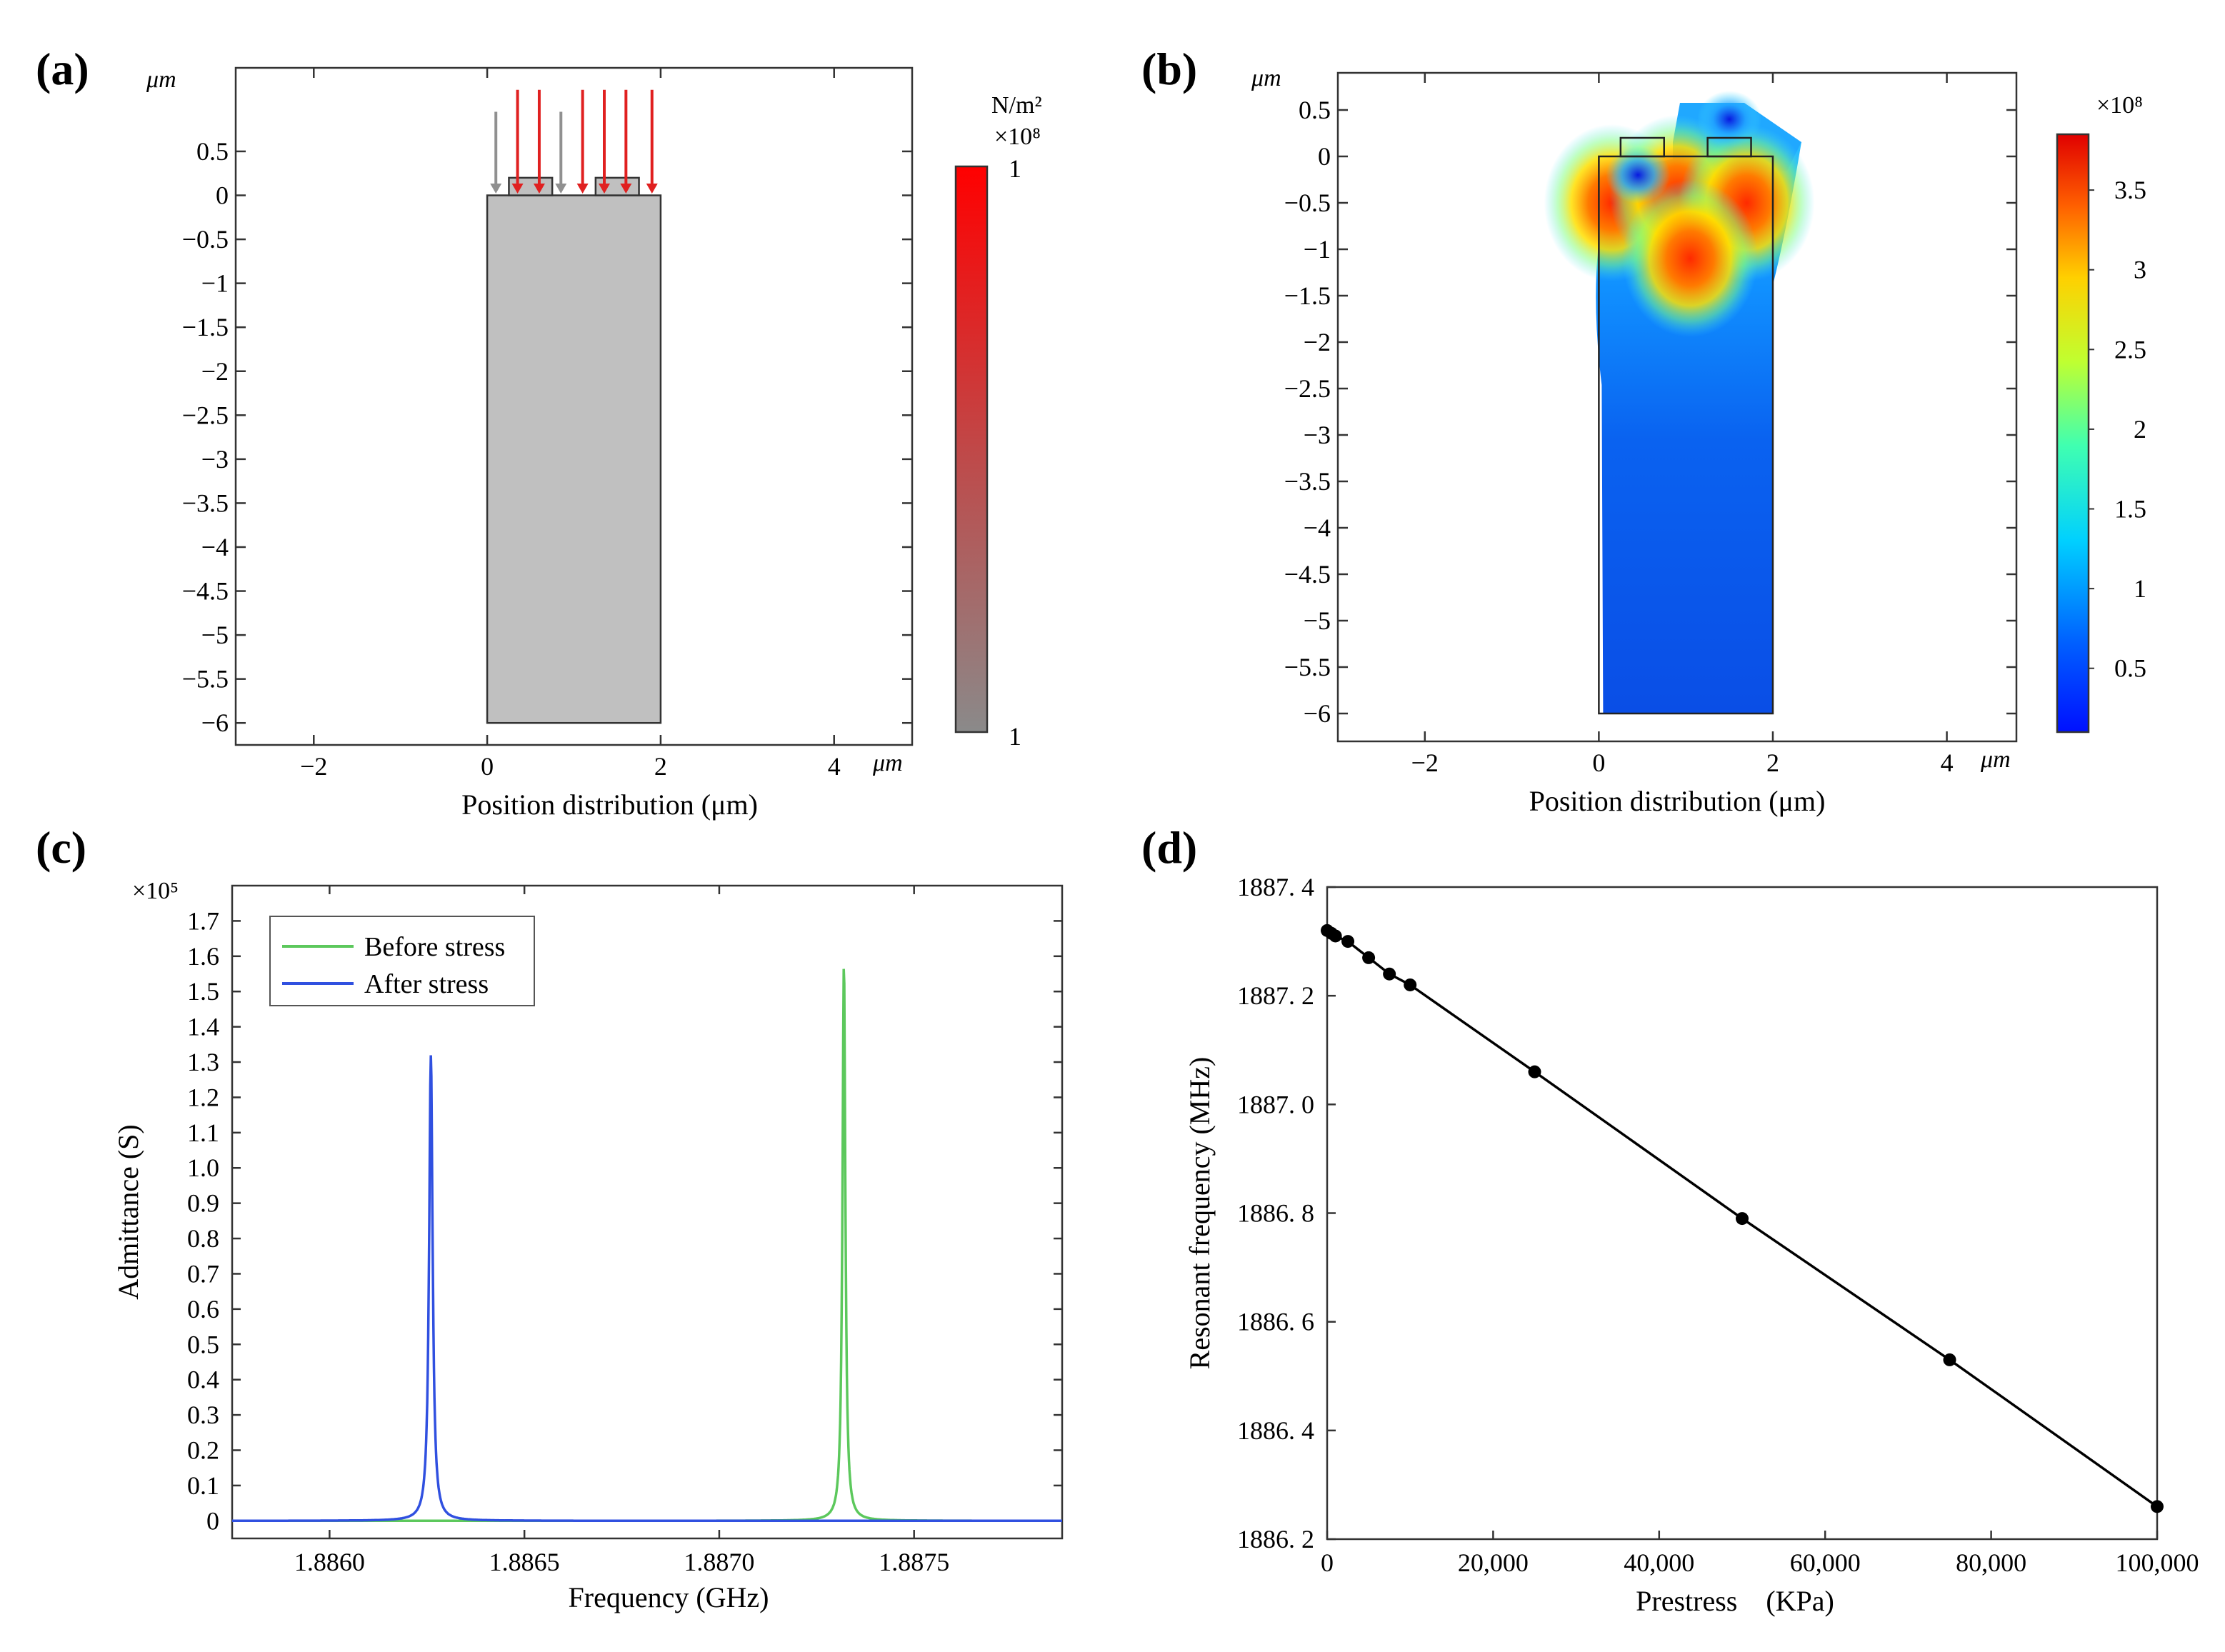 The image size is (2225, 1652). Describe the element at coordinates (1015, 737) in the screenshot. I see `colorbar-bottom-label-a: 1` at that location.